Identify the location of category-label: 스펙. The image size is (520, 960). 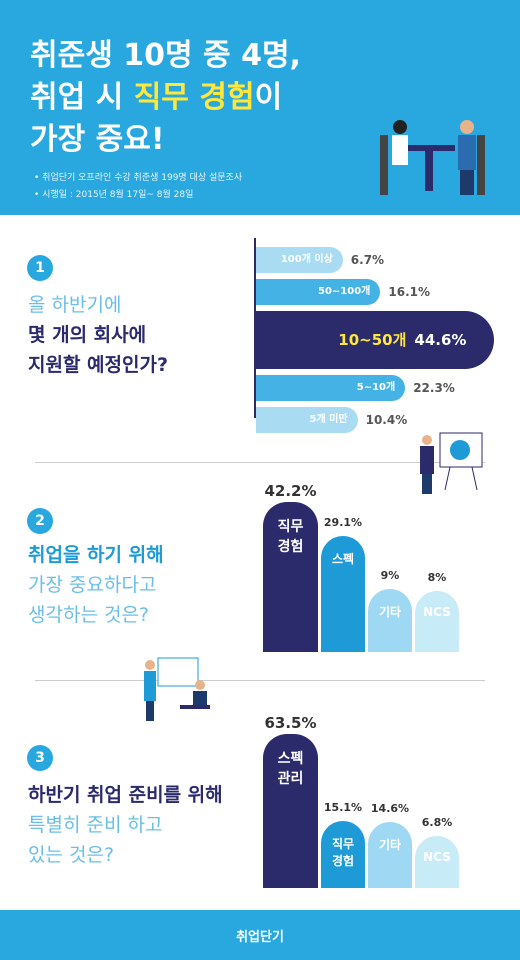
(343, 559).